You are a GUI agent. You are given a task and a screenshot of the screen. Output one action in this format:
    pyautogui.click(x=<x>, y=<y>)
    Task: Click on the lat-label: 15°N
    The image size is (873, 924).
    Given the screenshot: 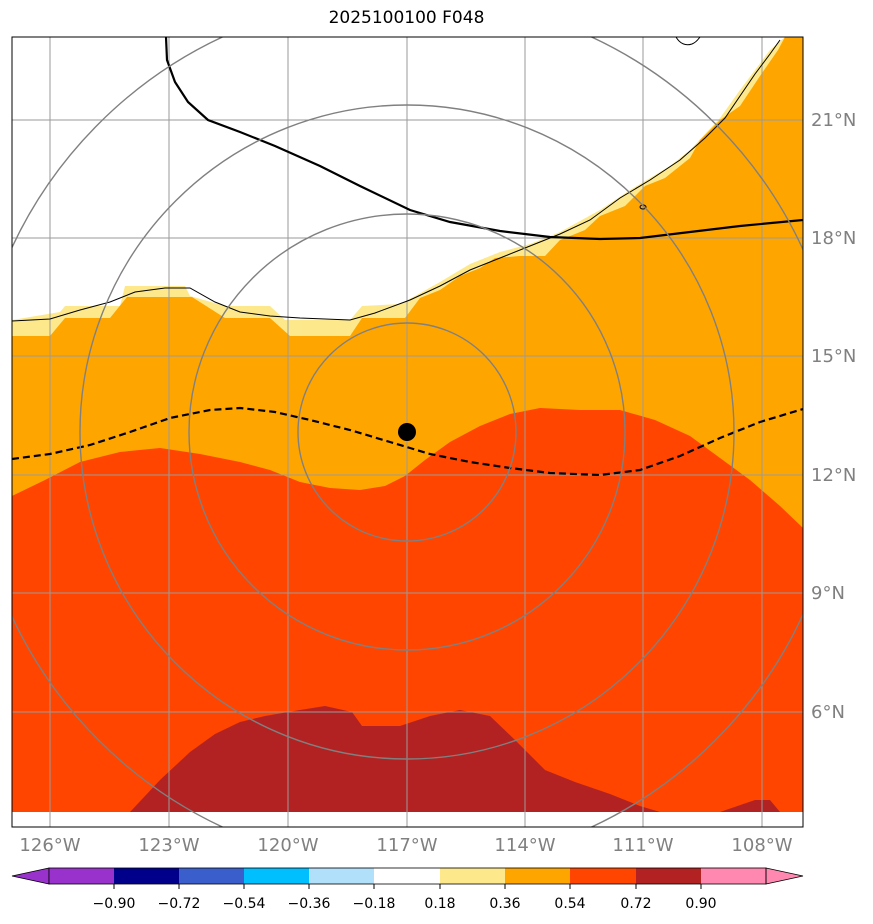 What is the action you would take?
    pyautogui.click(x=833, y=356)
    